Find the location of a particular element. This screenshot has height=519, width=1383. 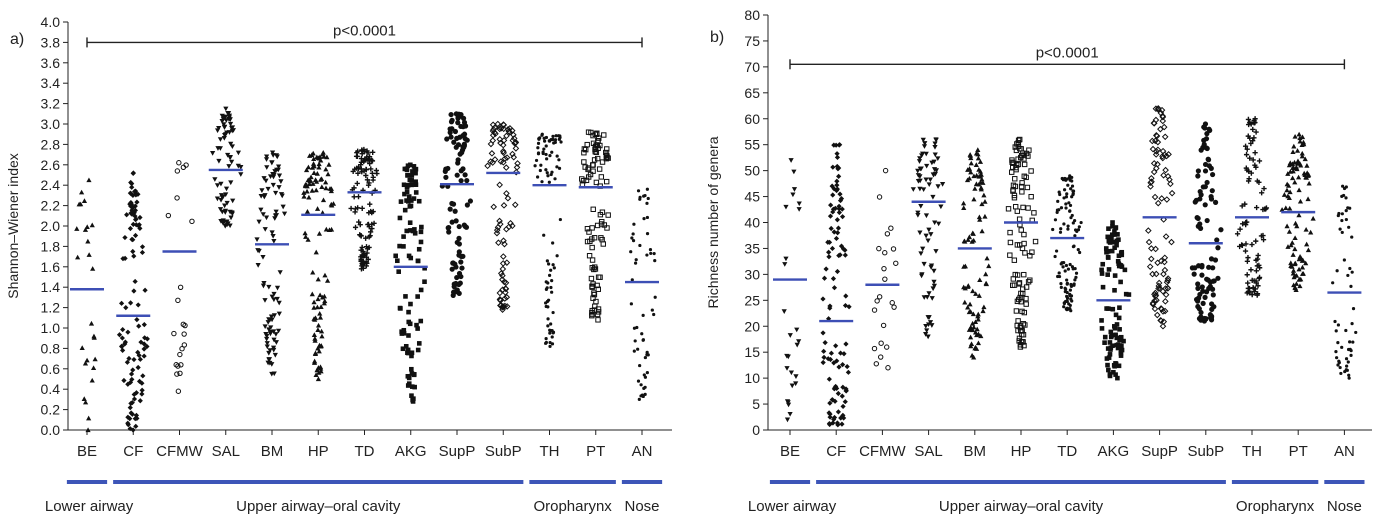

series-hp is located at coordinates (319, 265).